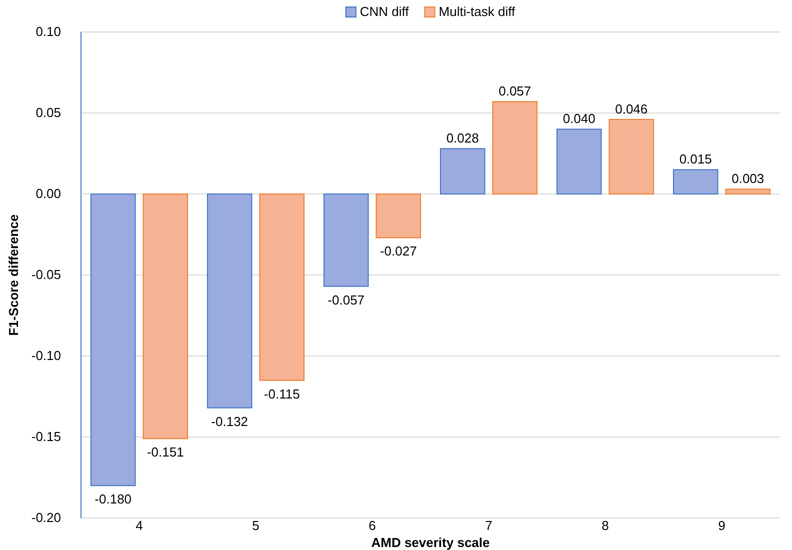 This screenshot has width=792, height=550. Describe the element at coordinates (256, 526) in the screenshot. I see `x-tick-label: 5` at that location.